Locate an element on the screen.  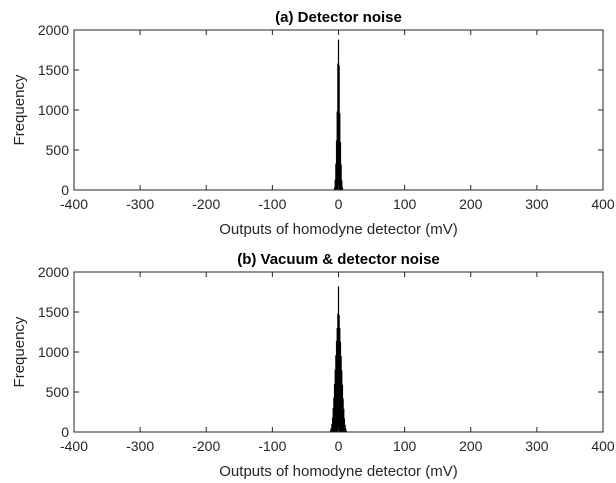
chart-title: (a) Detector noise is located at coordinates (338, 17).